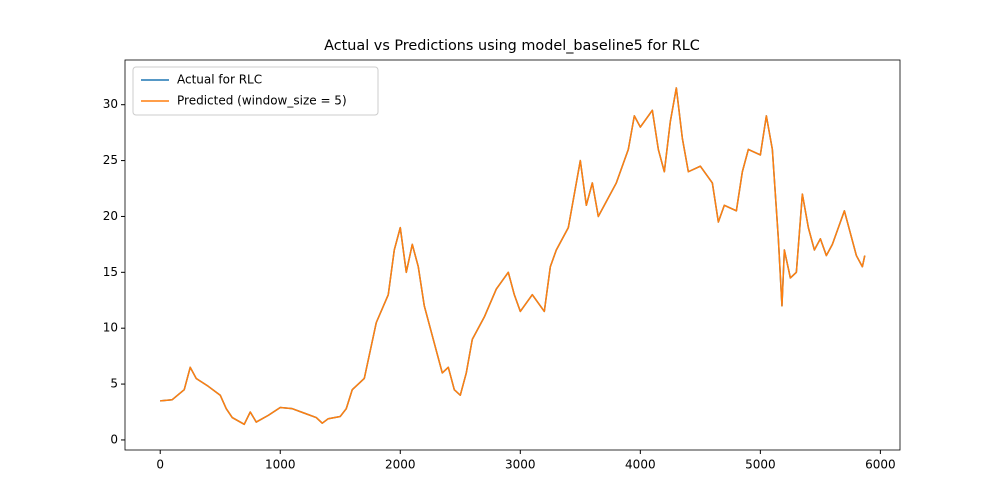 This screenshot has width=1000, height=504. Describe the element at coordinates (255, 91) in the screenshot. I see `legend-box` at that location.